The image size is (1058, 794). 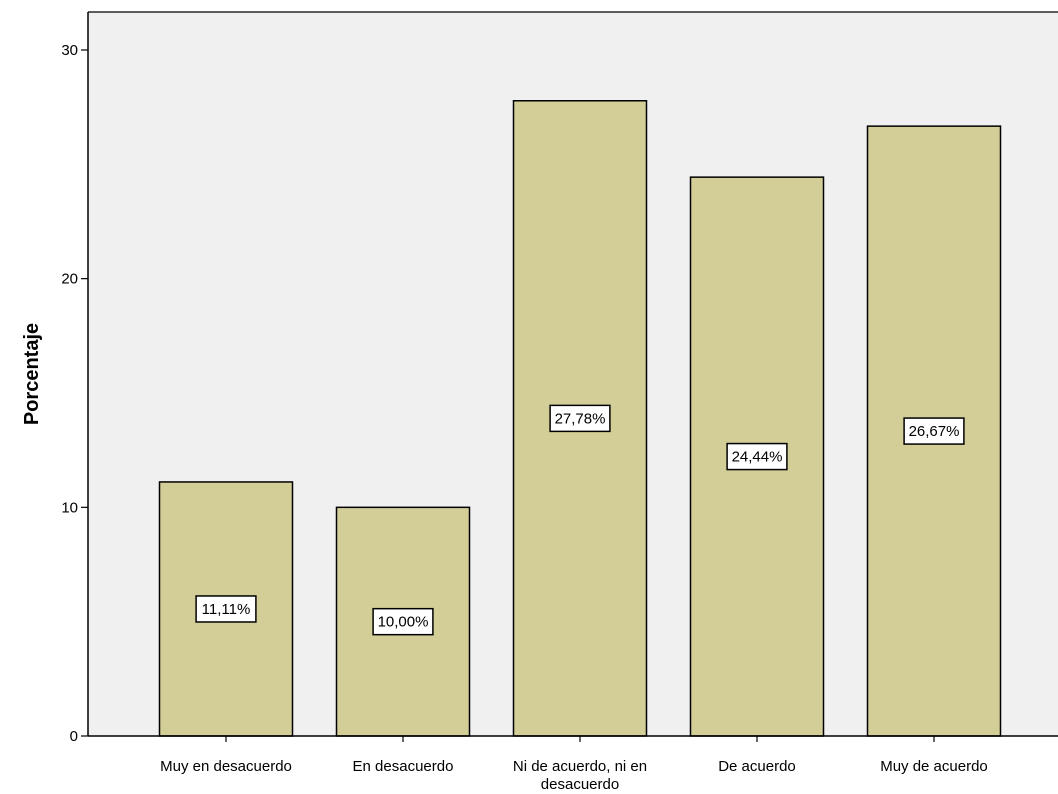 What do you see at coordinates (32, 374) in the screenshot?
I see `y-axis-label: Porcentaje` at bounding box center [32, 374].